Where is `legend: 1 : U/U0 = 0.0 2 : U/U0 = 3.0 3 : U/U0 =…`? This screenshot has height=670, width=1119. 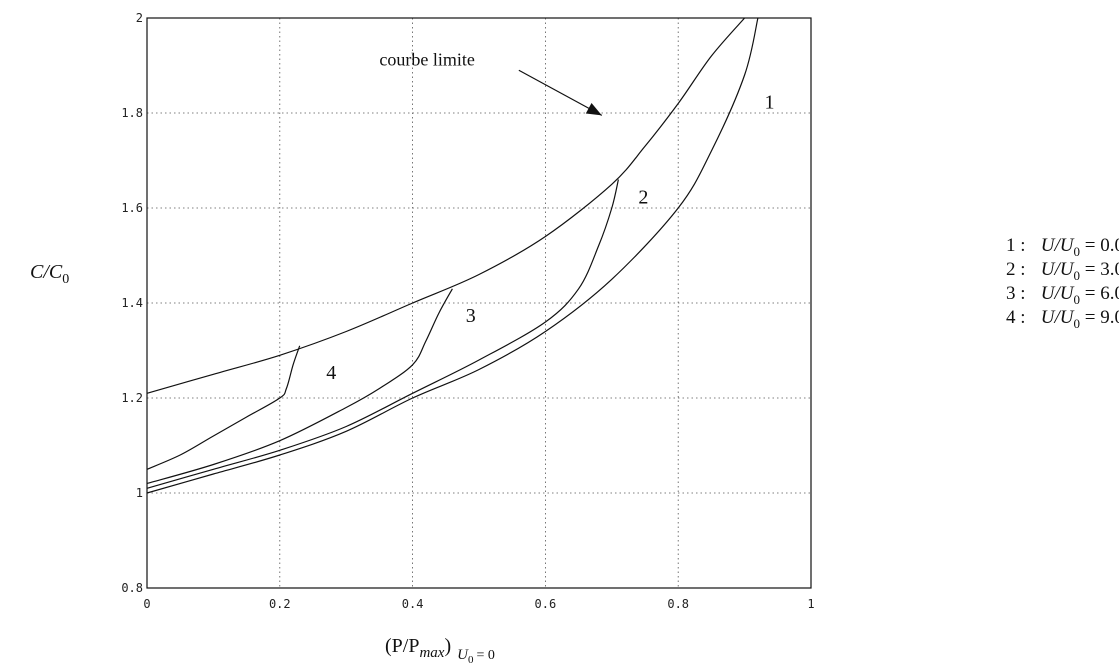 legend: 1 : U/U0 = 0.0 2 : U/U0 = 3.0 3 : U/U0 =… is located at coordinates (1062, 282).